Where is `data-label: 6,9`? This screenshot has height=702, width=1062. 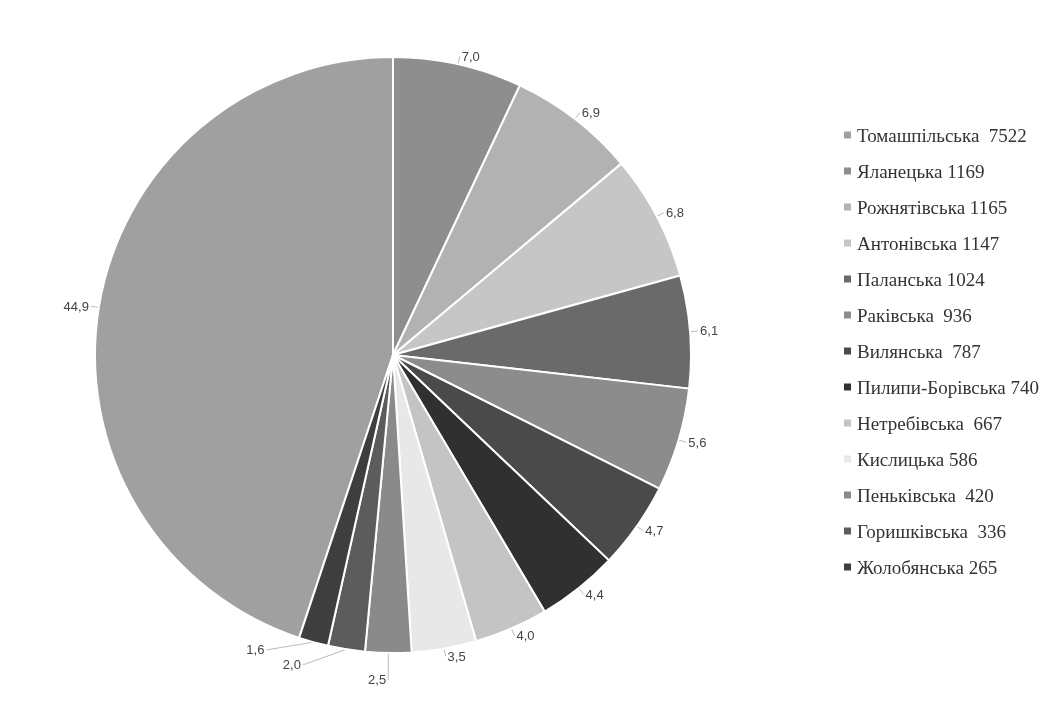
data-label: 6,9 is located at coordinates (590, 113).